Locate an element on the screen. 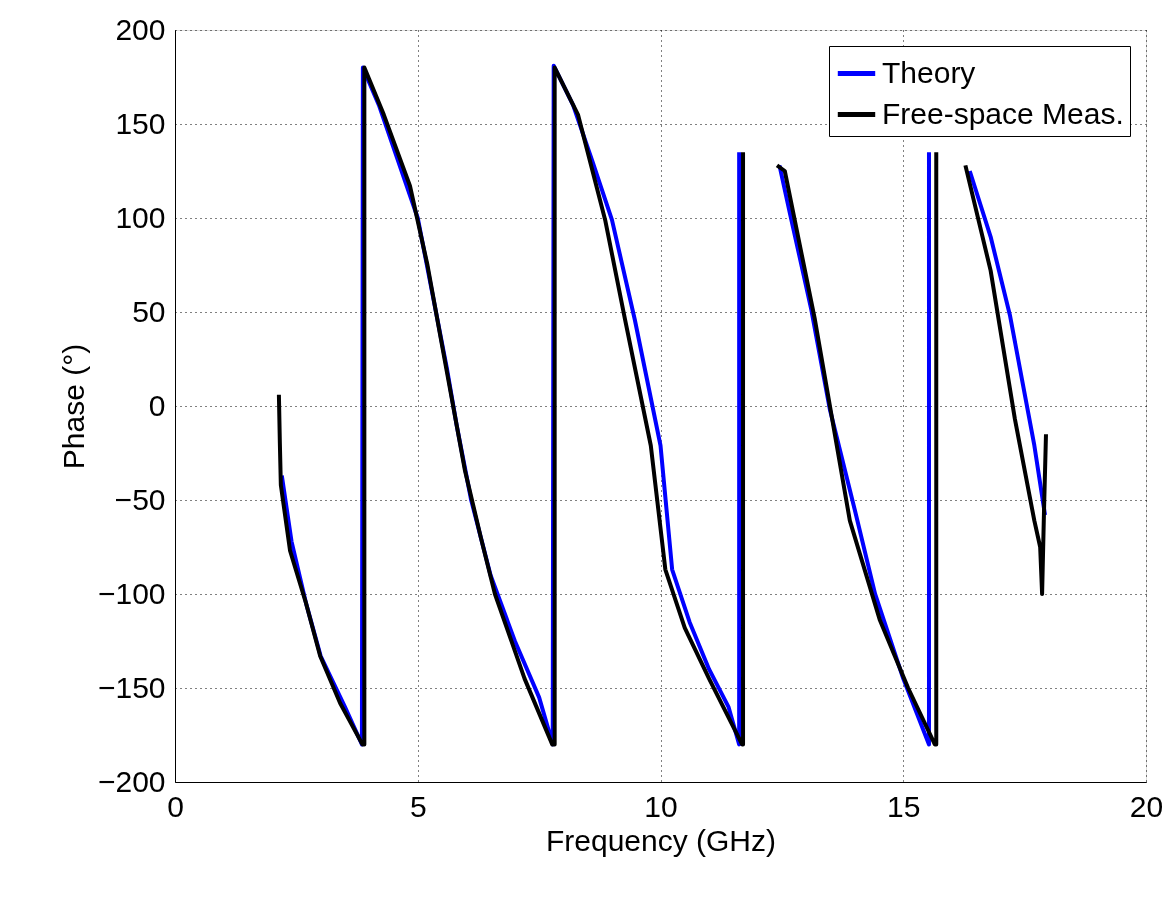 The image size is (1172, 898). y-tick-label: −50 is located at coordinates (140, 499).